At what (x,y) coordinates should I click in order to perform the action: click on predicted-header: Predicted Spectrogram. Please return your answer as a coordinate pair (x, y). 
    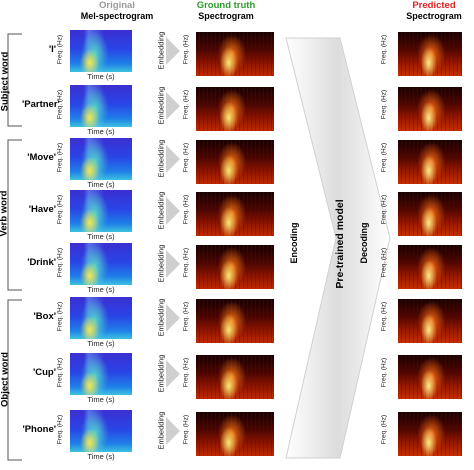
    Looking at the image, I should click on (434, 11).